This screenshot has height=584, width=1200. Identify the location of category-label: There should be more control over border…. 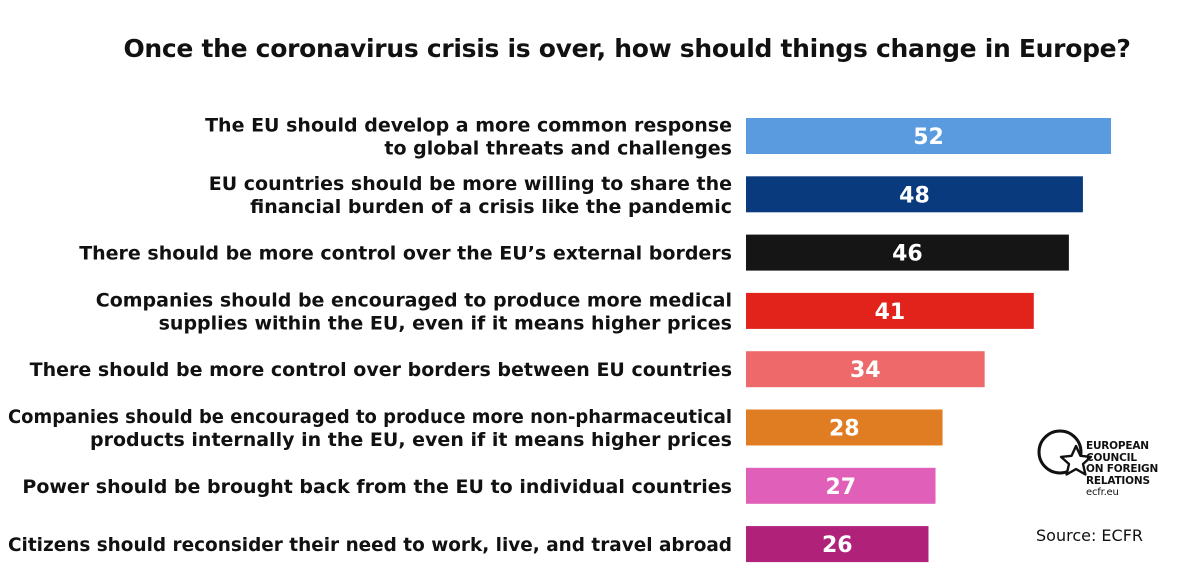
(381, 370).